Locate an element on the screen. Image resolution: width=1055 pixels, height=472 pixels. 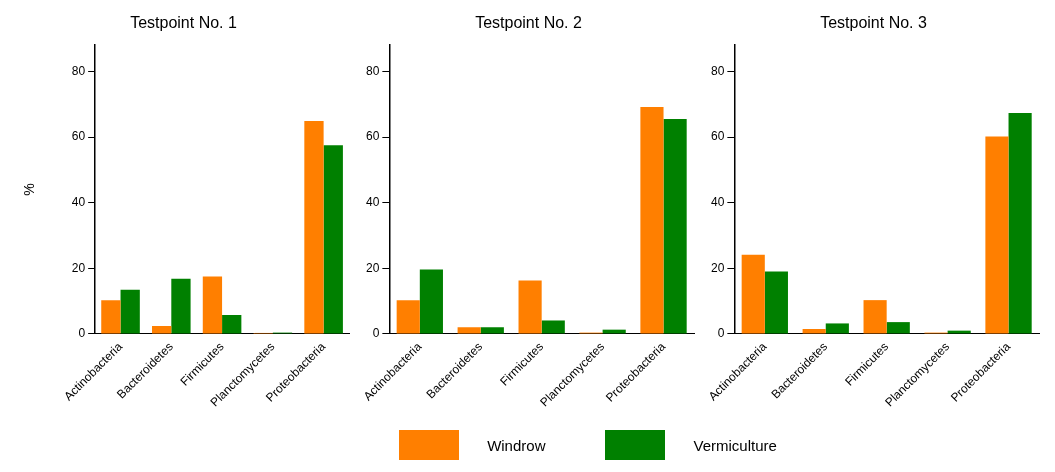
legend-label: Windrow is located at coordinates (516, 445).